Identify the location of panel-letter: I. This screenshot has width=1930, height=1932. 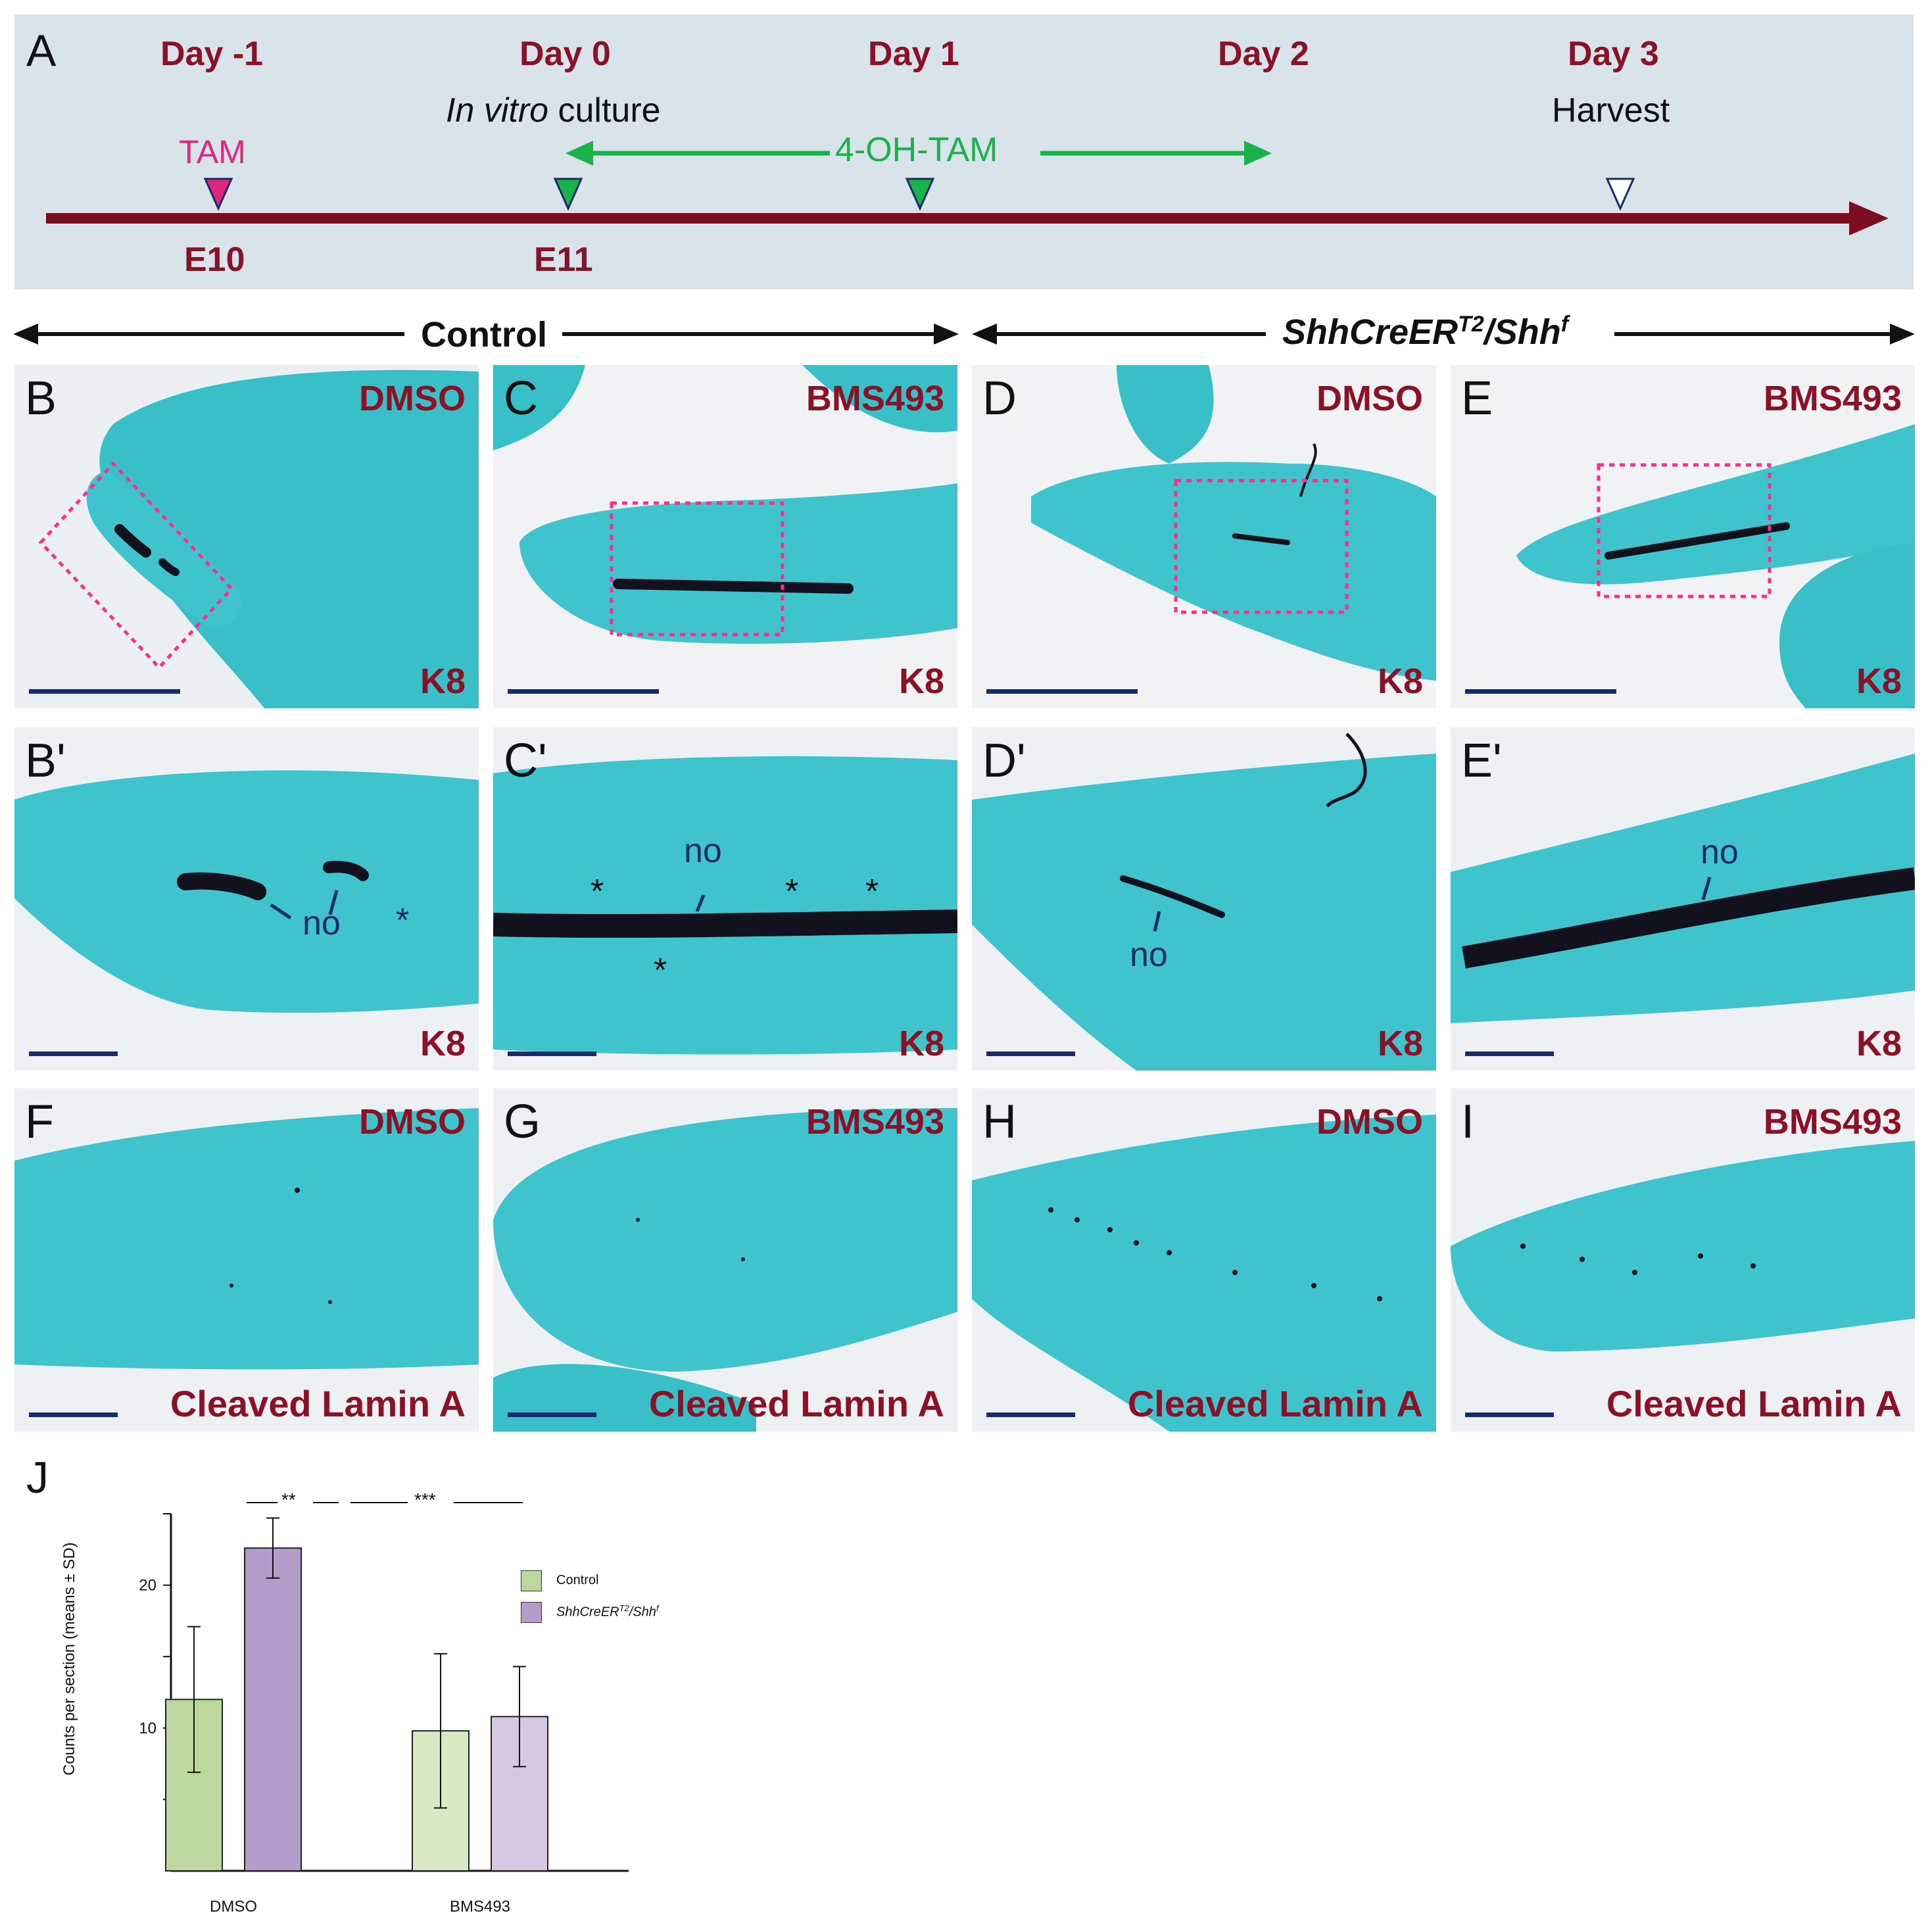
(1468, 1122).